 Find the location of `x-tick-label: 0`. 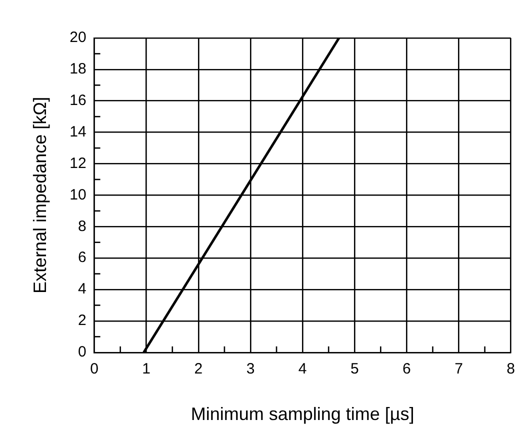

x-tick-label: 0 is located at coordinates (94, 369).